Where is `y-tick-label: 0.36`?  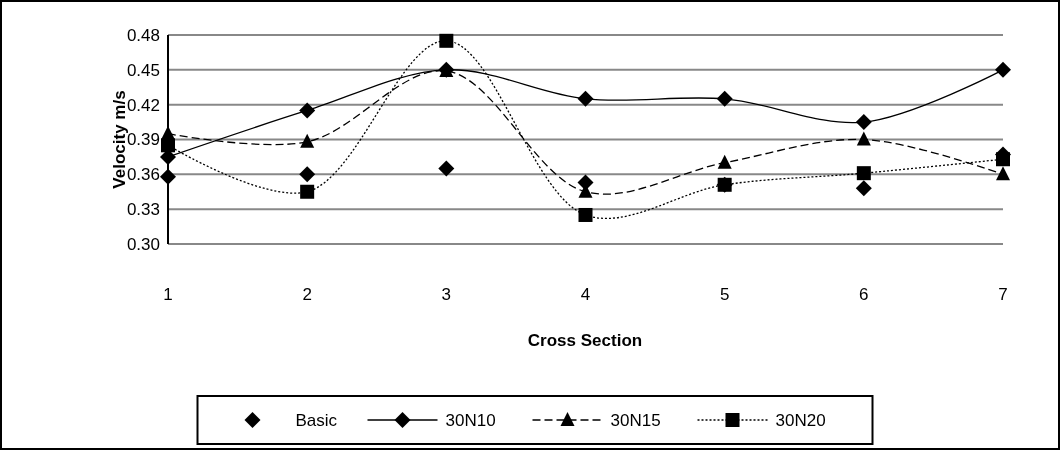
y-tick-label: 0.36 is located at coordinates (143, 175).